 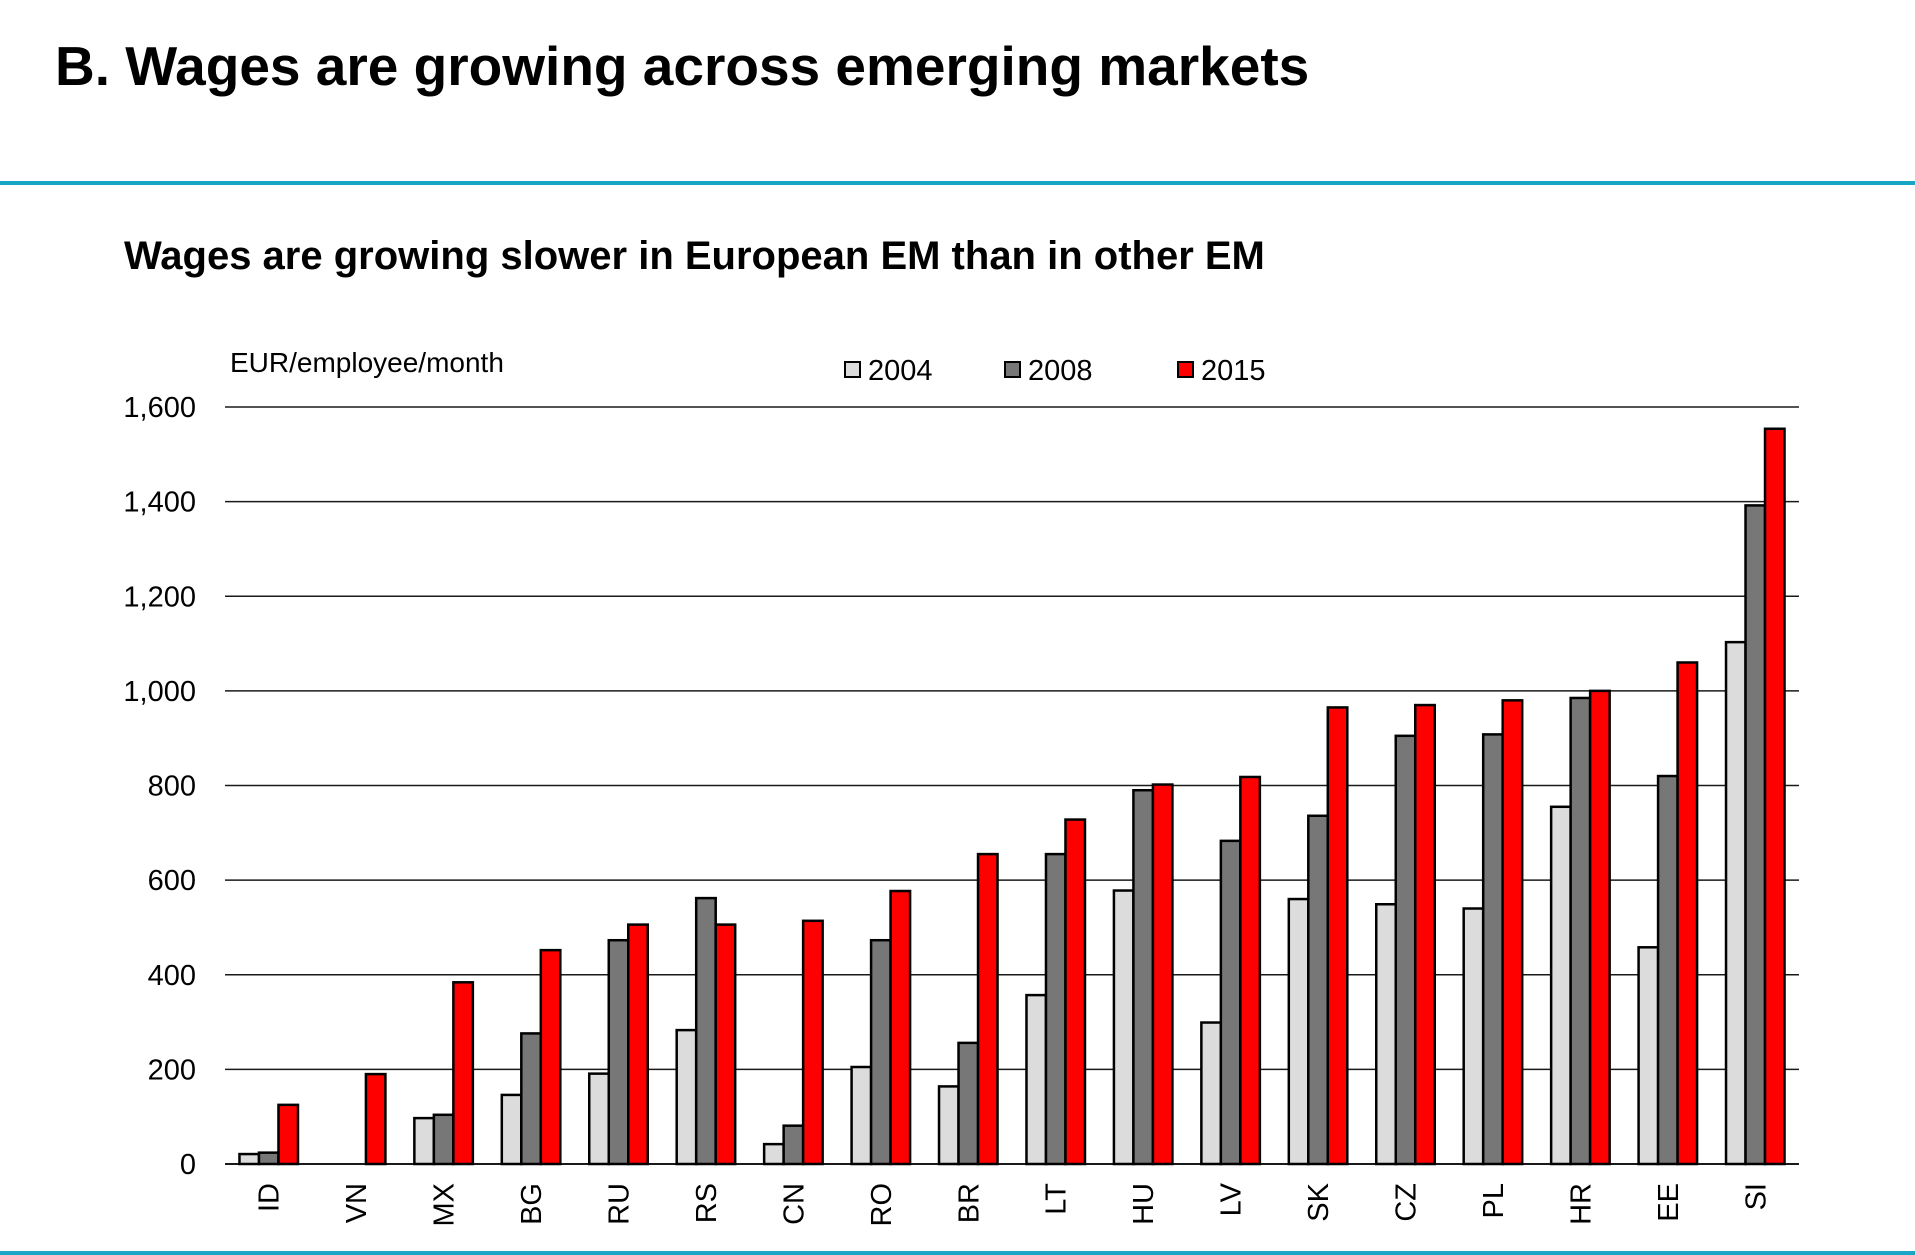 I want to click on x-tick-label: CZ, so click(x=1407, y=1202).